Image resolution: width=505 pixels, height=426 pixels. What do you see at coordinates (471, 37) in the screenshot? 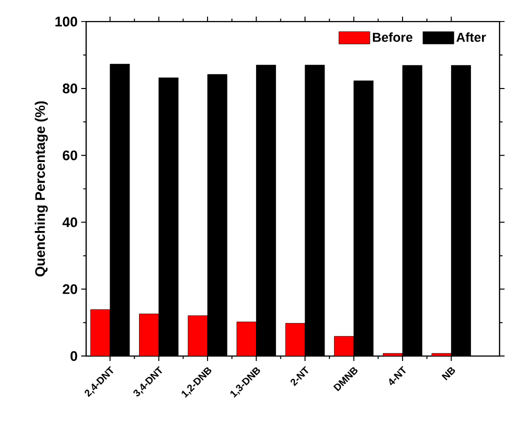
I see `legend-label: After` at bounding box center [471, 37].